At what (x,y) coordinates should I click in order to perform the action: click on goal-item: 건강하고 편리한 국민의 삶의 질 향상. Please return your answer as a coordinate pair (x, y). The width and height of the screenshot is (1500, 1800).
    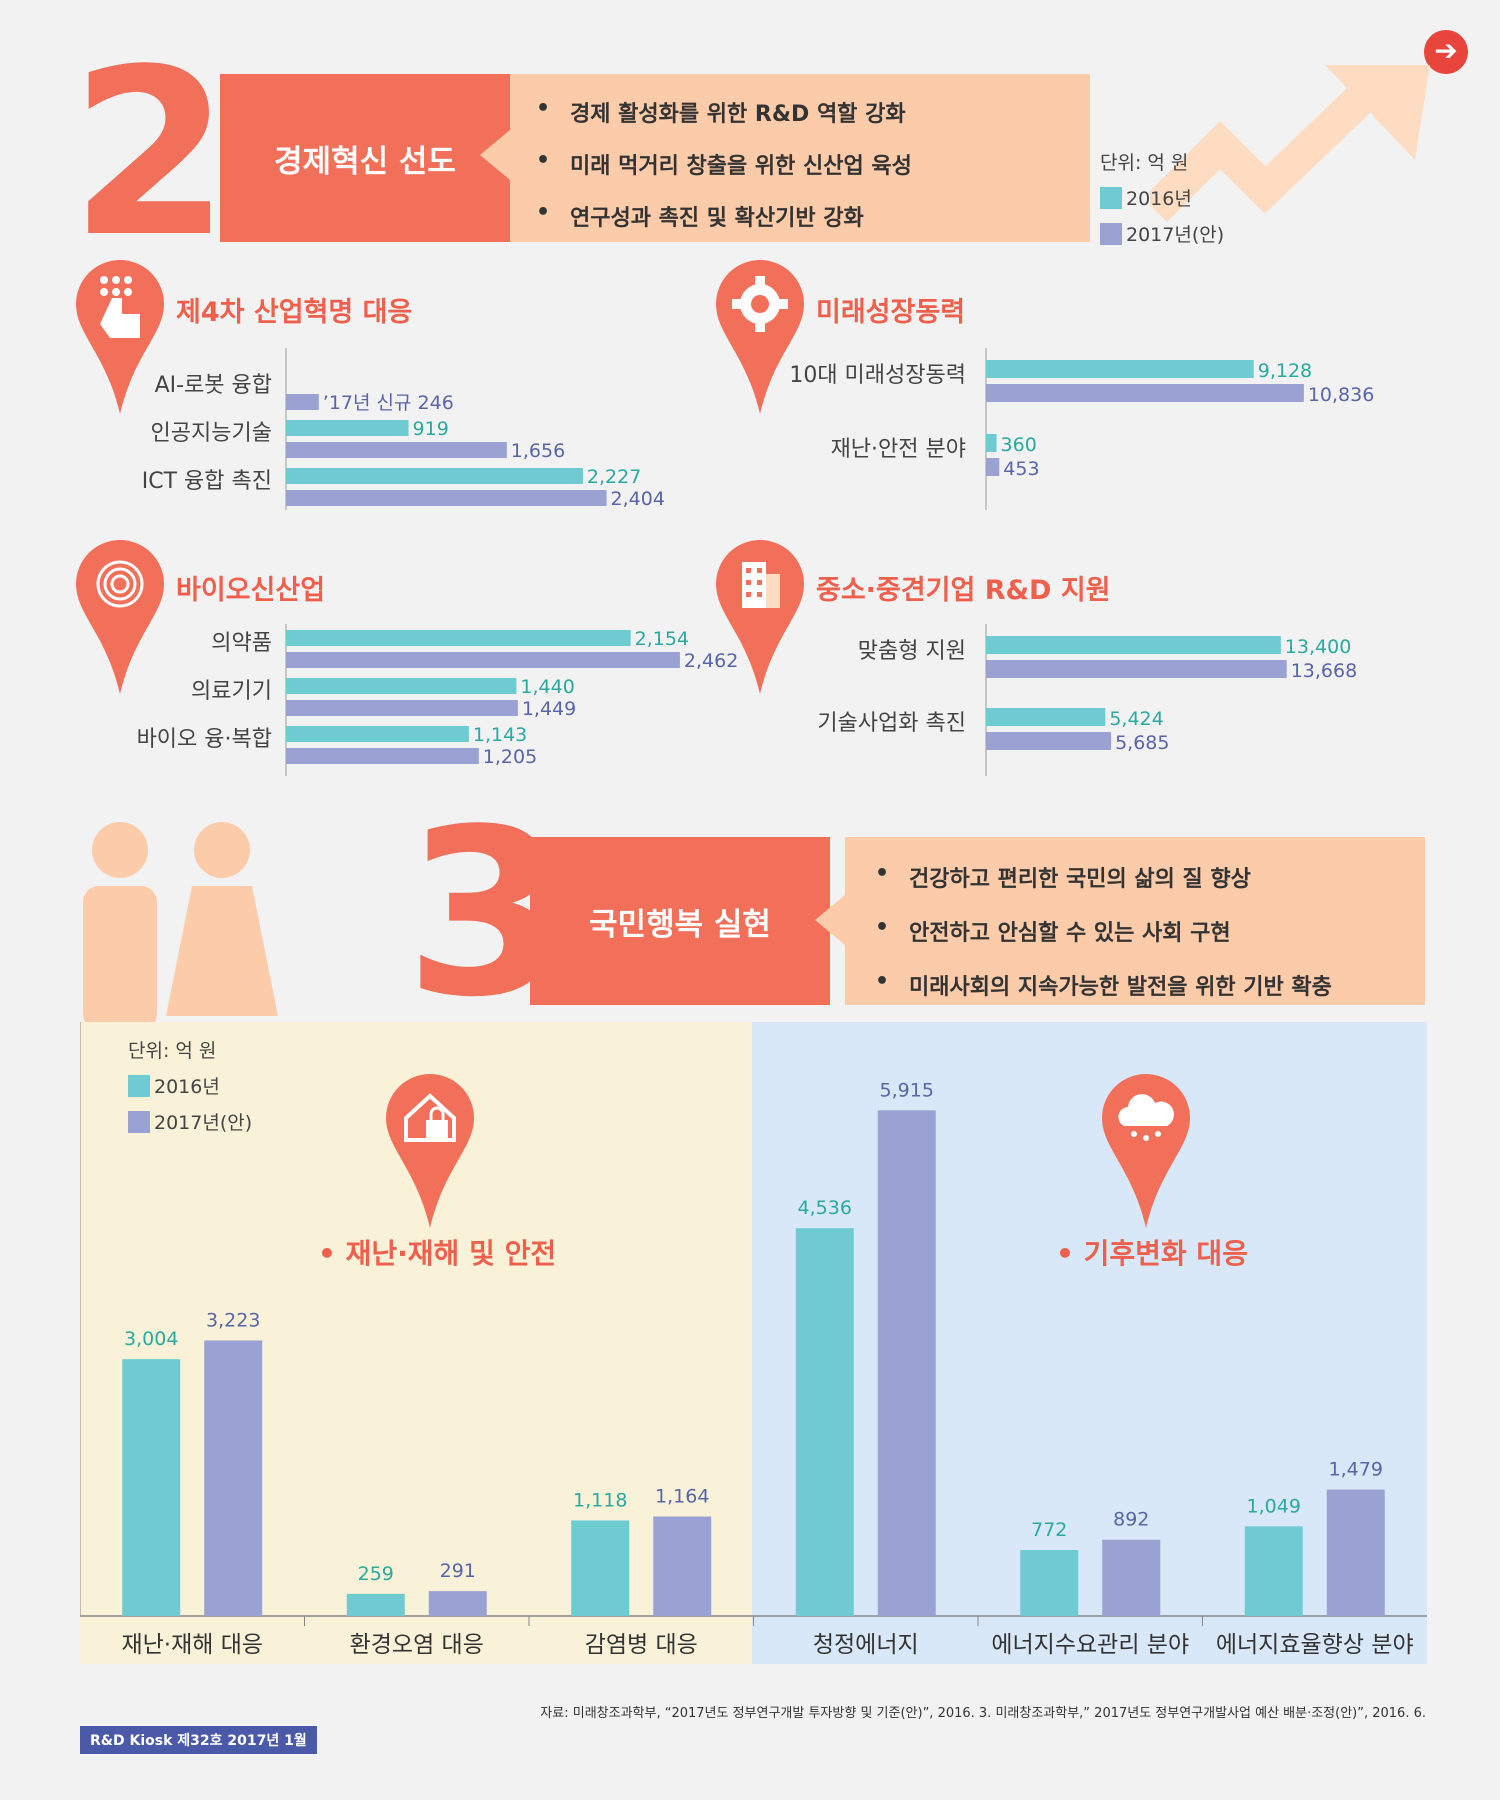
    Looking at the image, I should click on (1150, 877).